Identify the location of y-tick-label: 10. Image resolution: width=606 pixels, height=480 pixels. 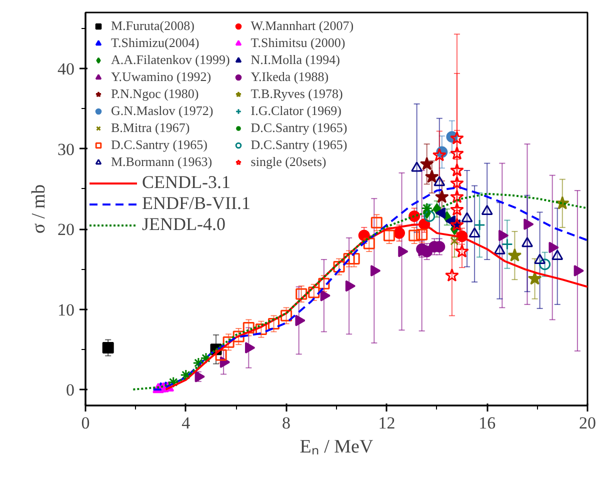
(66, 310).